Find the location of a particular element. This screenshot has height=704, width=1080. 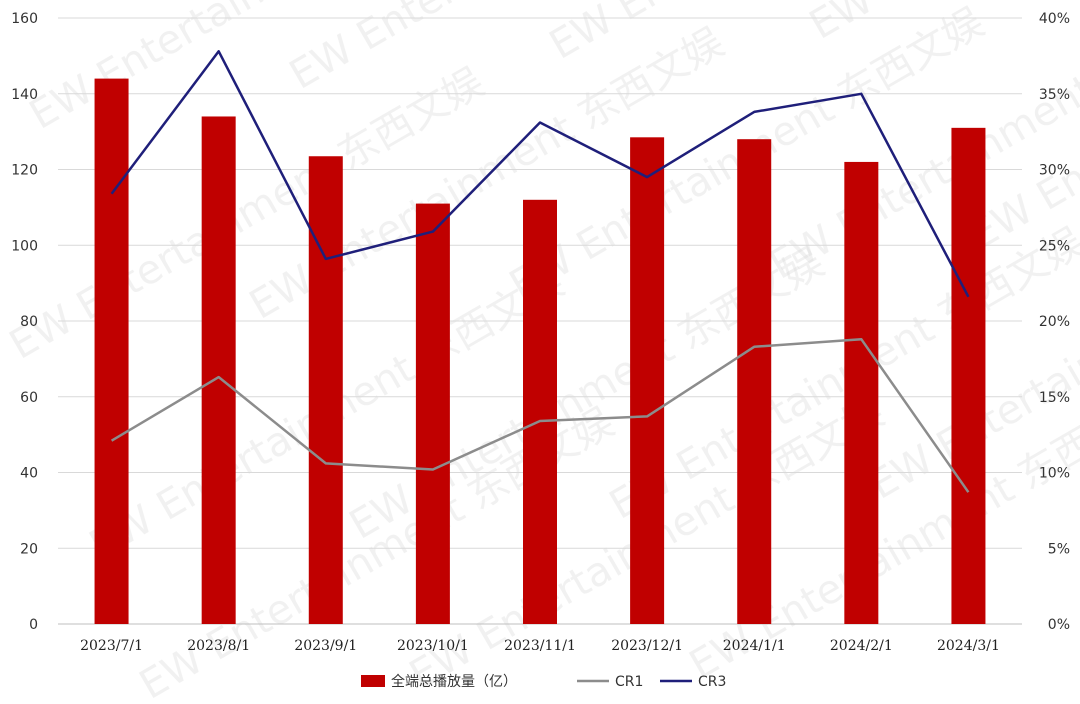

y-right-tick-label: 10% is located at coordinates (1054, 474).